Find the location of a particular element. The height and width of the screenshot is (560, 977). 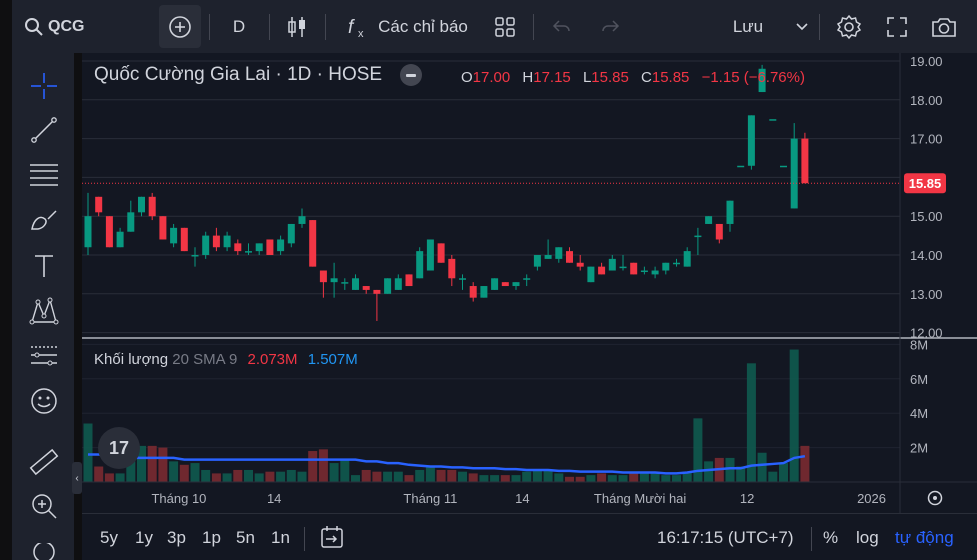

save-menu-button is located at coordinates (802, 26).